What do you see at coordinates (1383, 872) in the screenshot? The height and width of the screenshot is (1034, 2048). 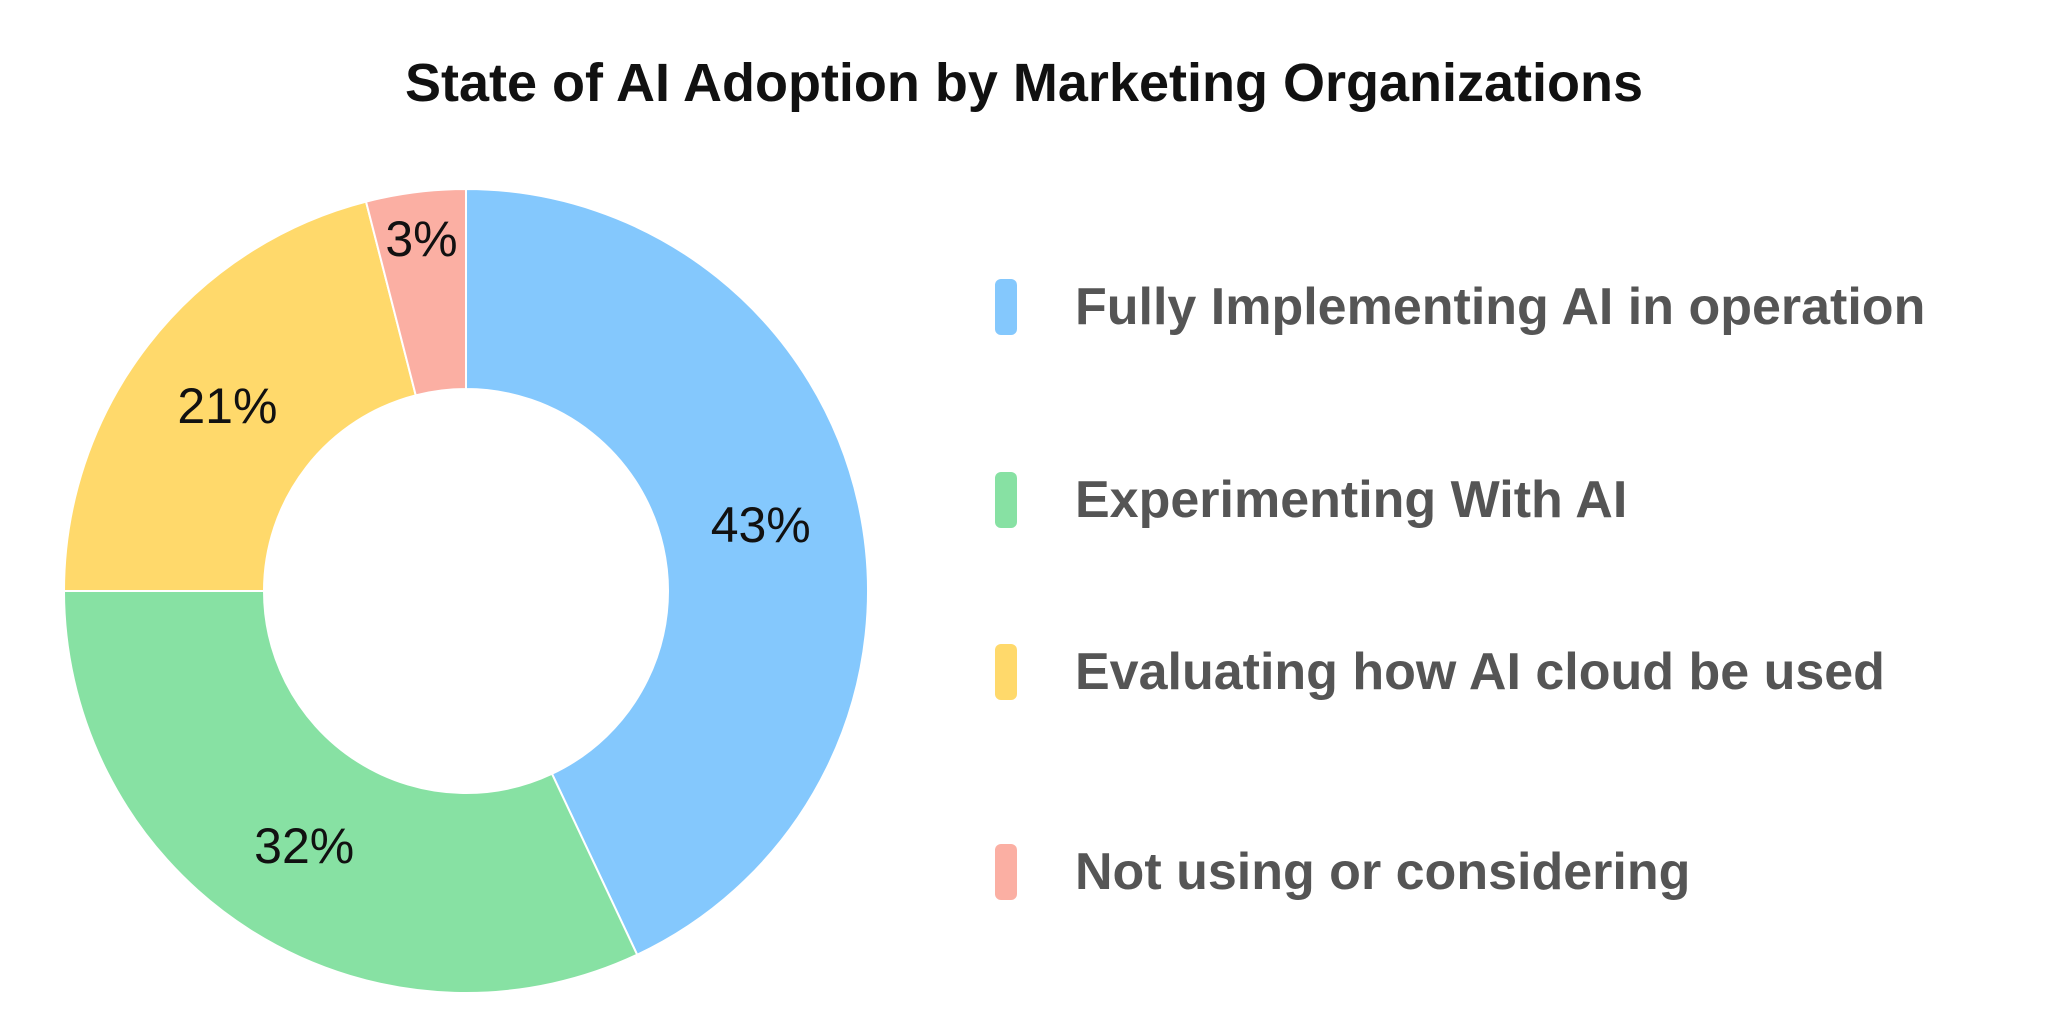 I see `legend-label: Not using or considering` at bounding box center [1383, 872].